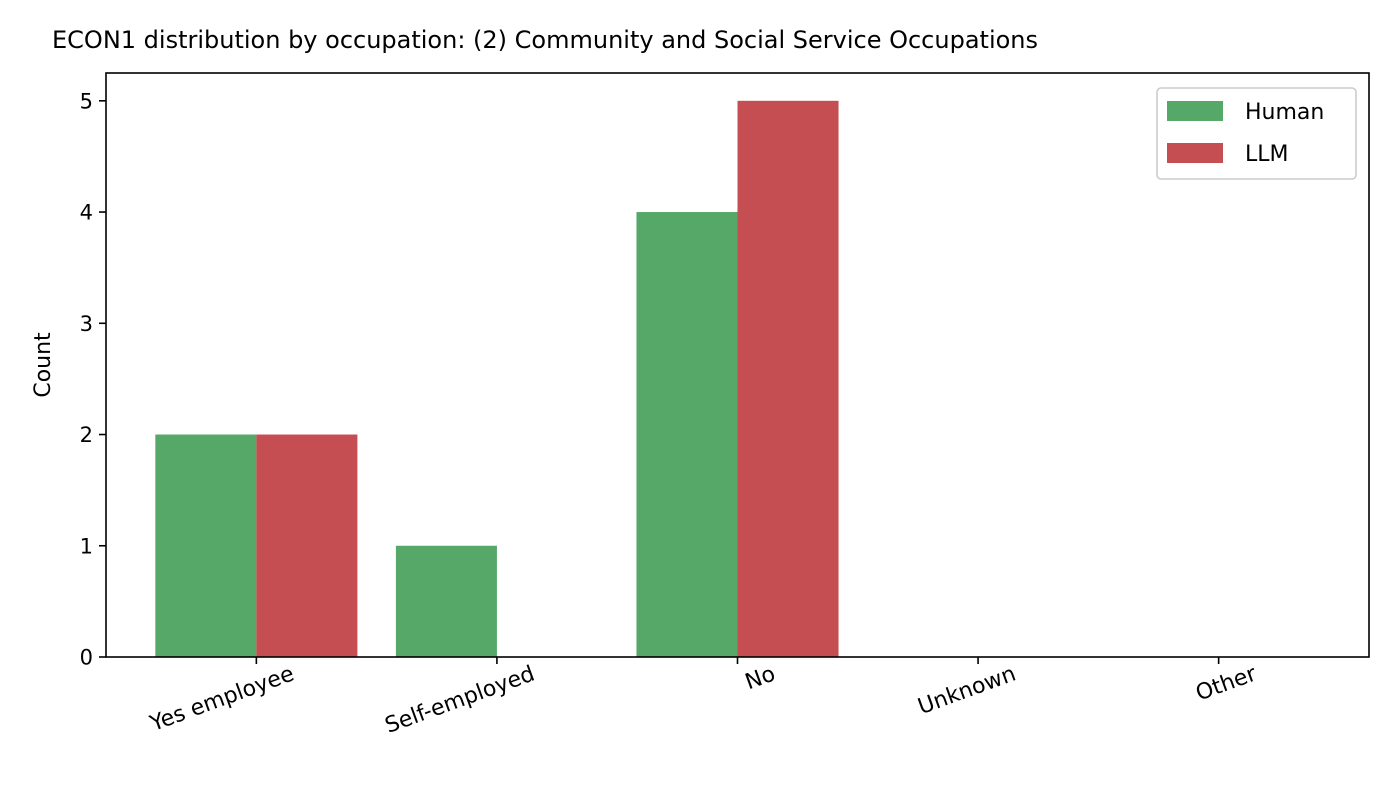  Describe the element at coordinates (86, 658) in the screenshot. I see `y-tick-label: 0` at that location.